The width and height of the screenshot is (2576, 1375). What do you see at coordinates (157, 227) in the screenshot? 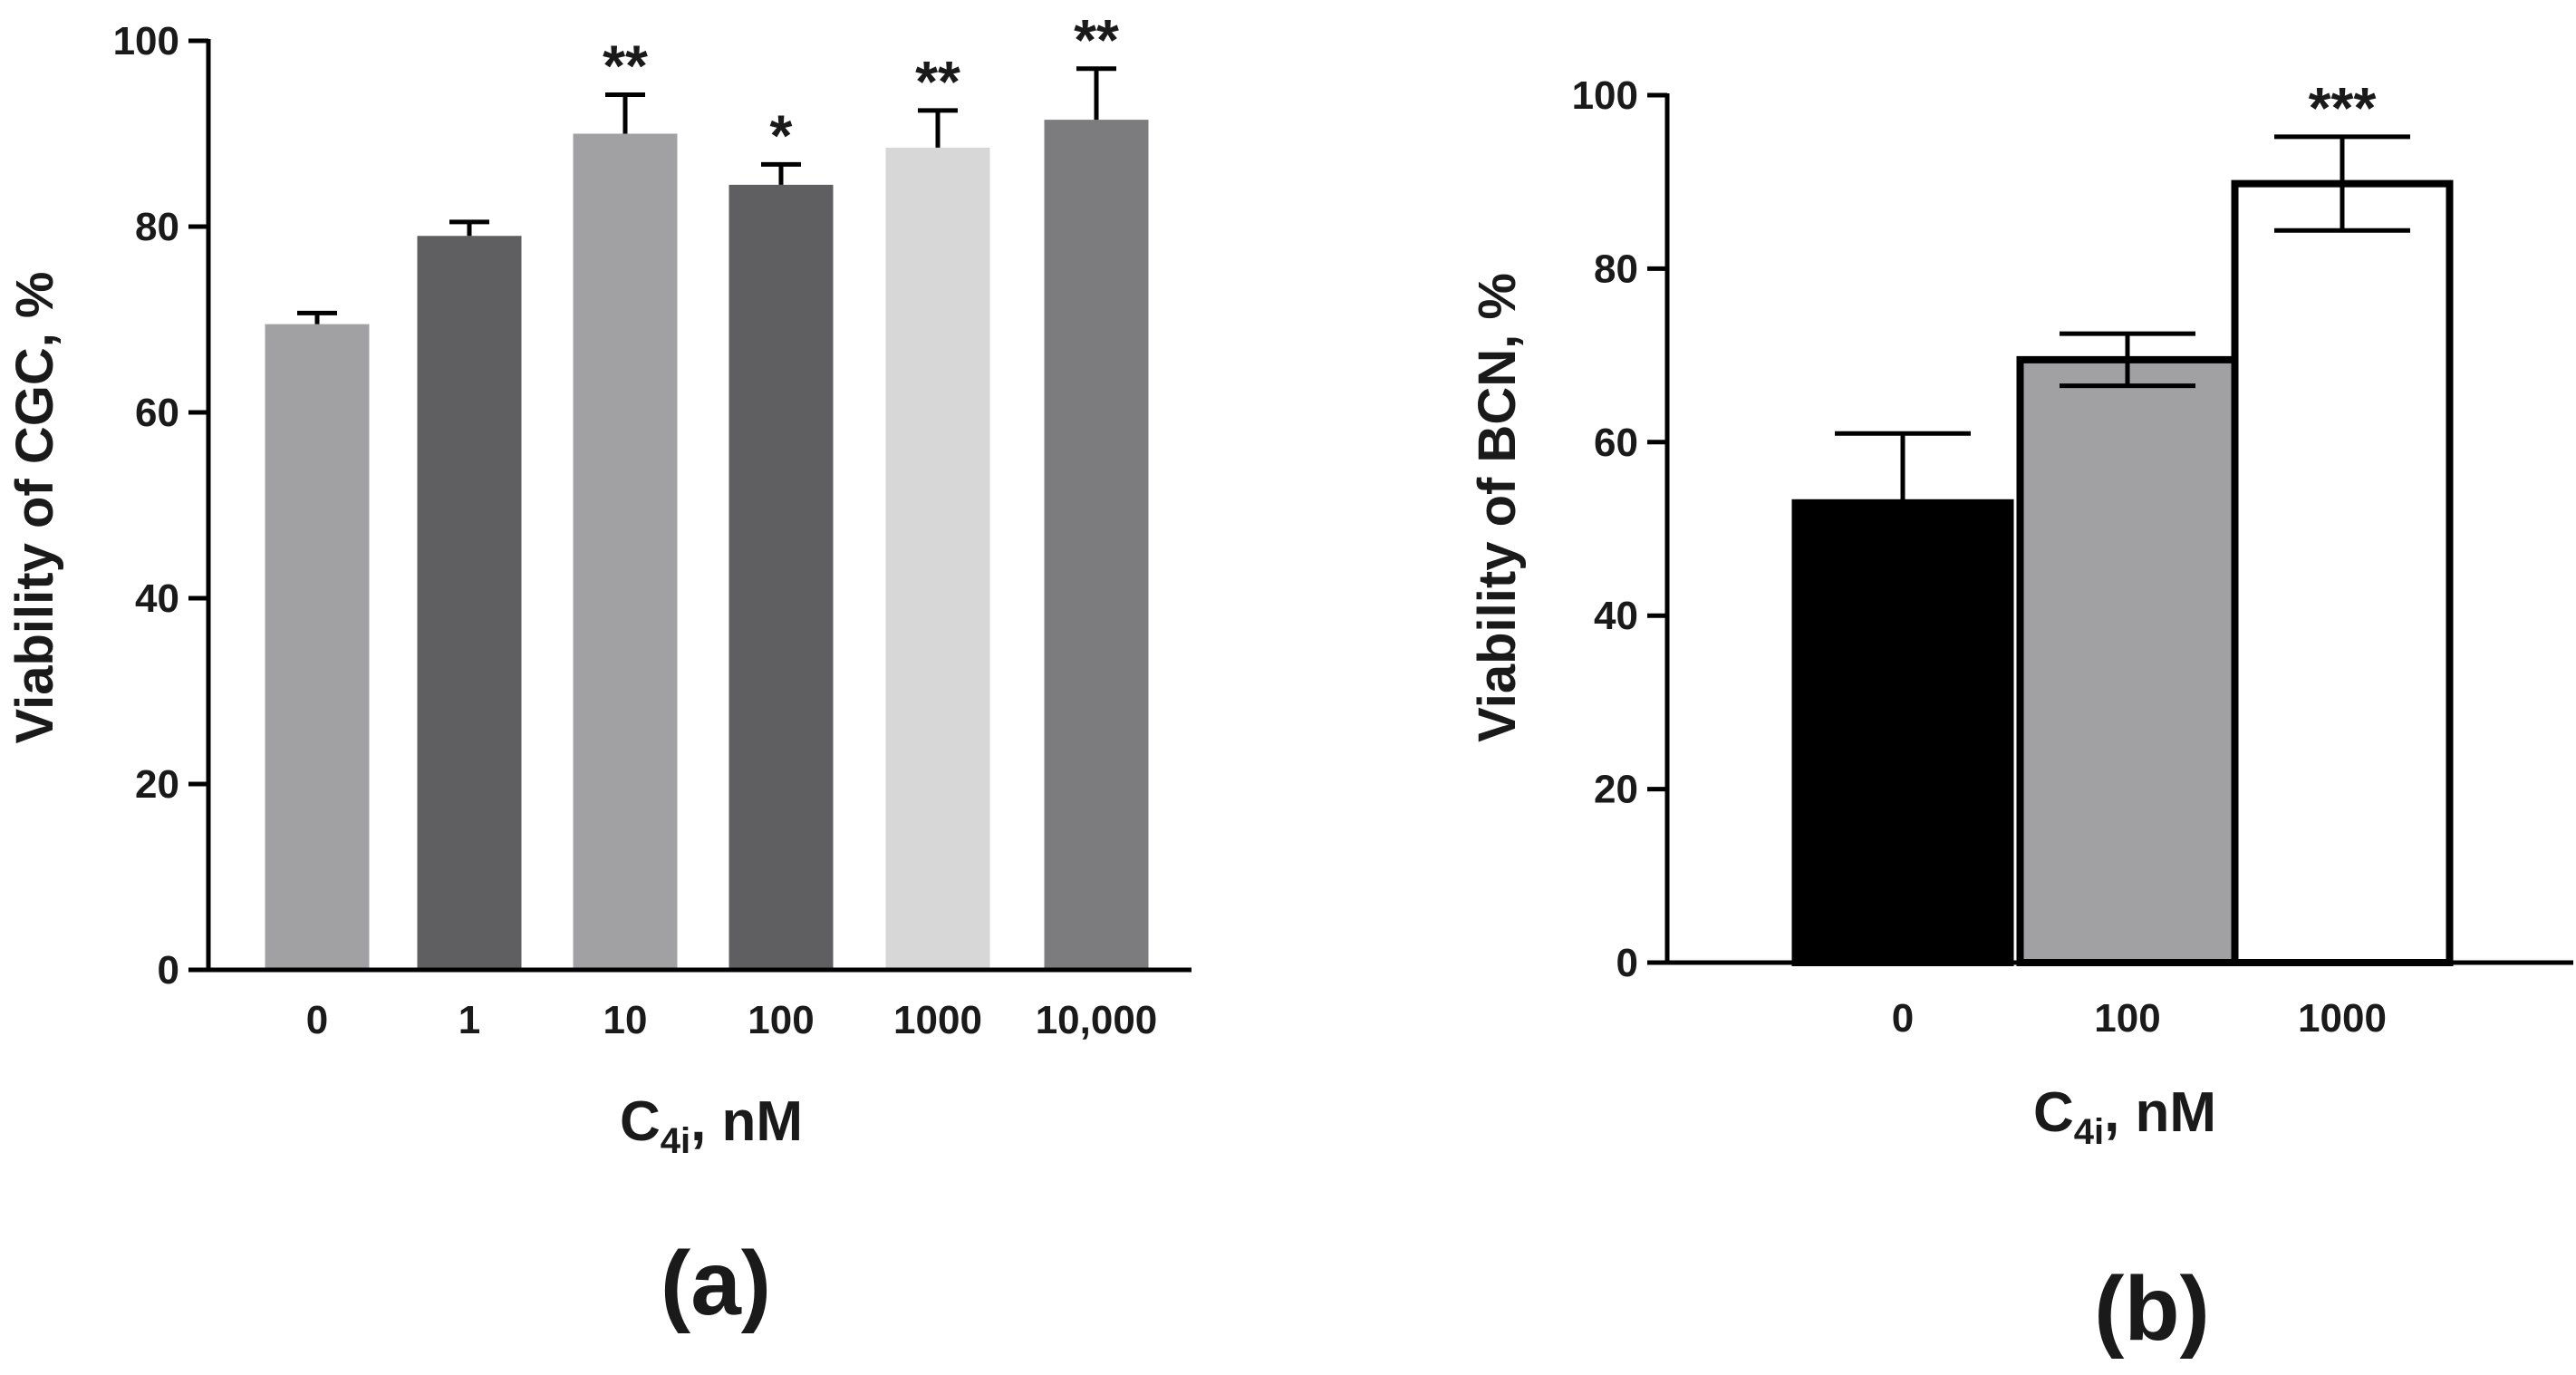
I see `y-tick-label-a: 80` at bounding box center [157, 227].